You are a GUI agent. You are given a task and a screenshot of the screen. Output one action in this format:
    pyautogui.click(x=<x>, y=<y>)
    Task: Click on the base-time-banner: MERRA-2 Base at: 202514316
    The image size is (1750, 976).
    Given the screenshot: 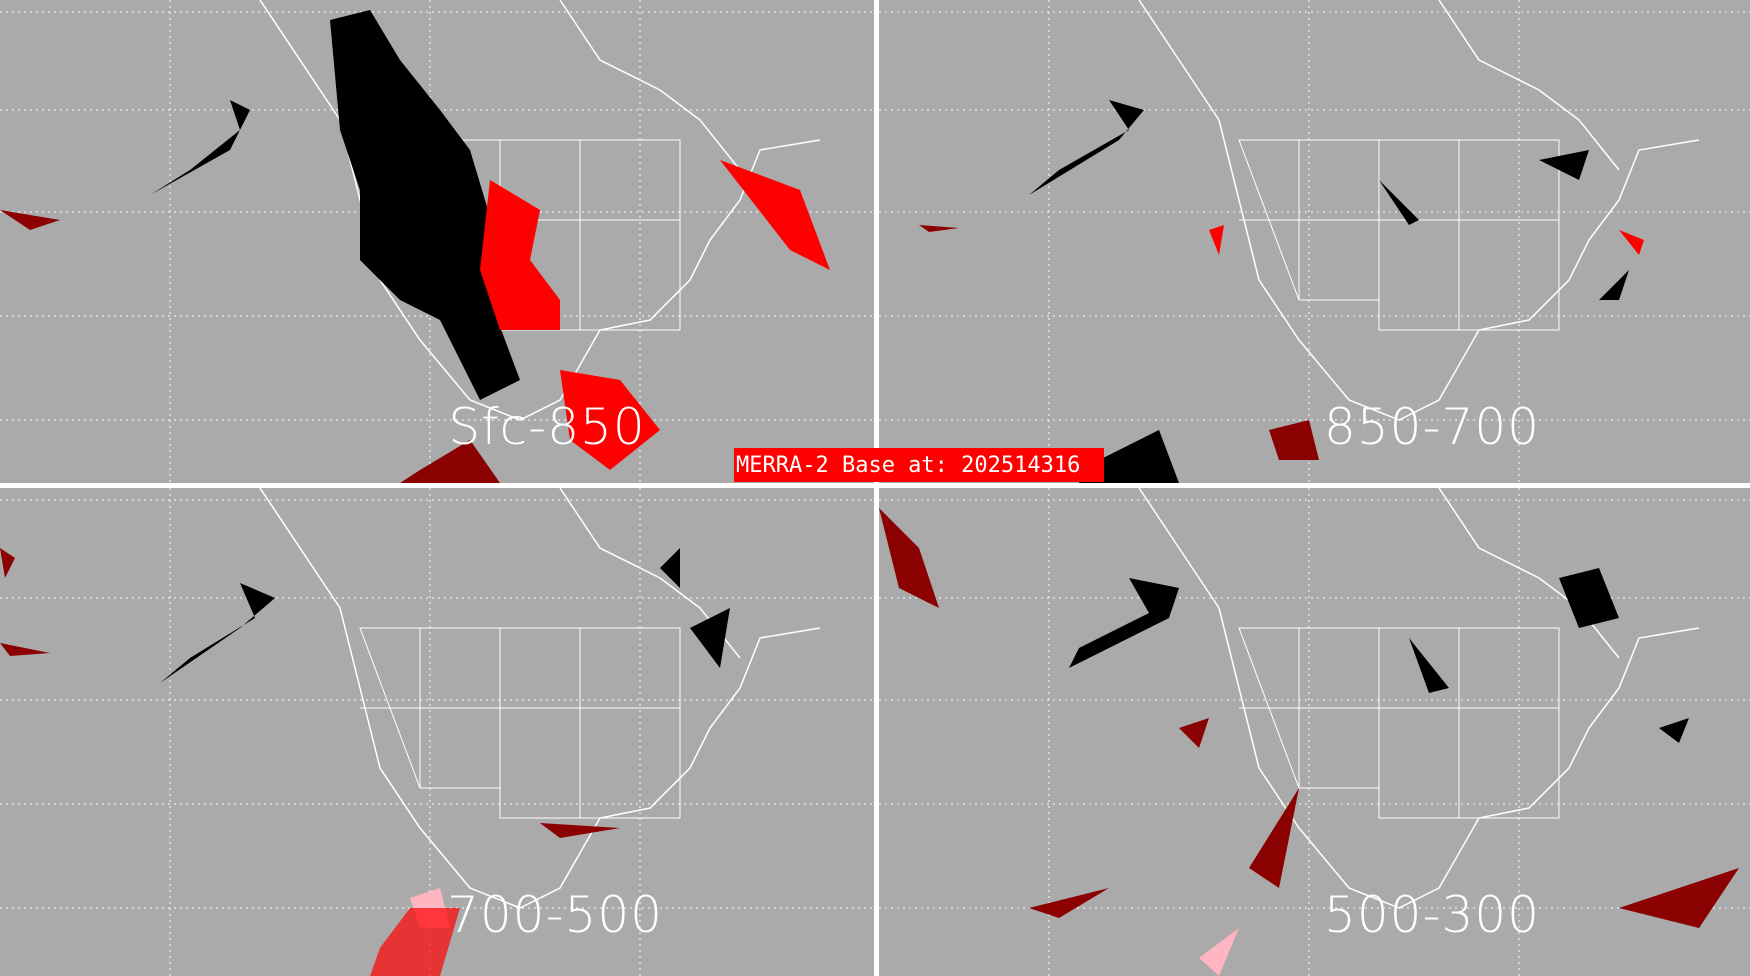 What is the action you would take?
    pyautogui.click(x=919, y=465)
    